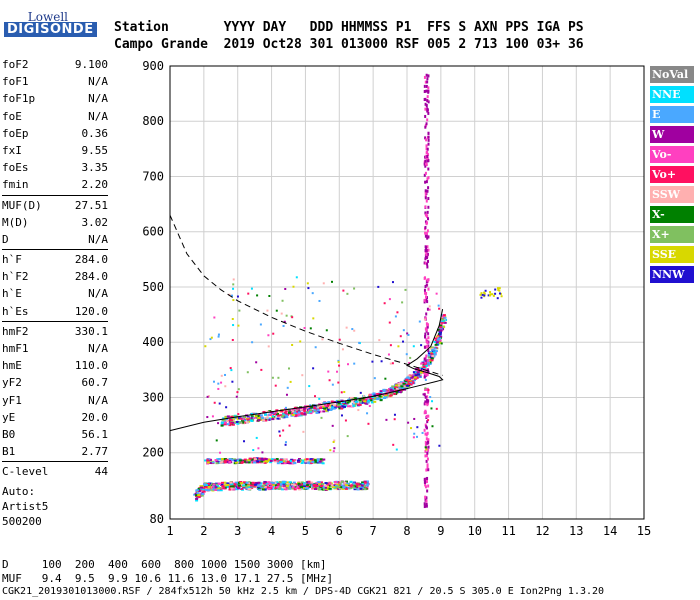 This screenshot has width=700, height=600. What do you see at coordinates (15, 348) in the screenshot?
I see `param-name: hmF1` at bounding box center [15, 348].